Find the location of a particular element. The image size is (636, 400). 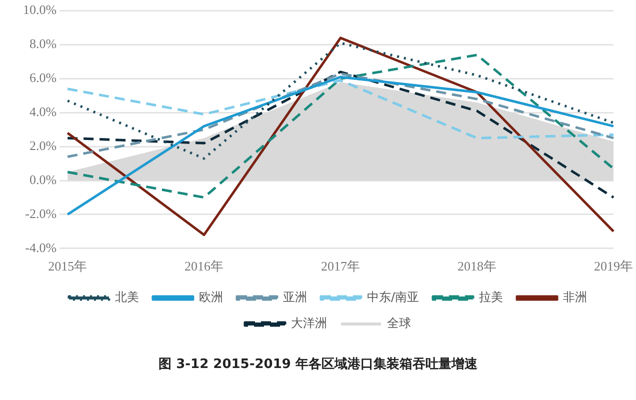

legend-label: 中东/南亚 is located at coordinates (393, 297).